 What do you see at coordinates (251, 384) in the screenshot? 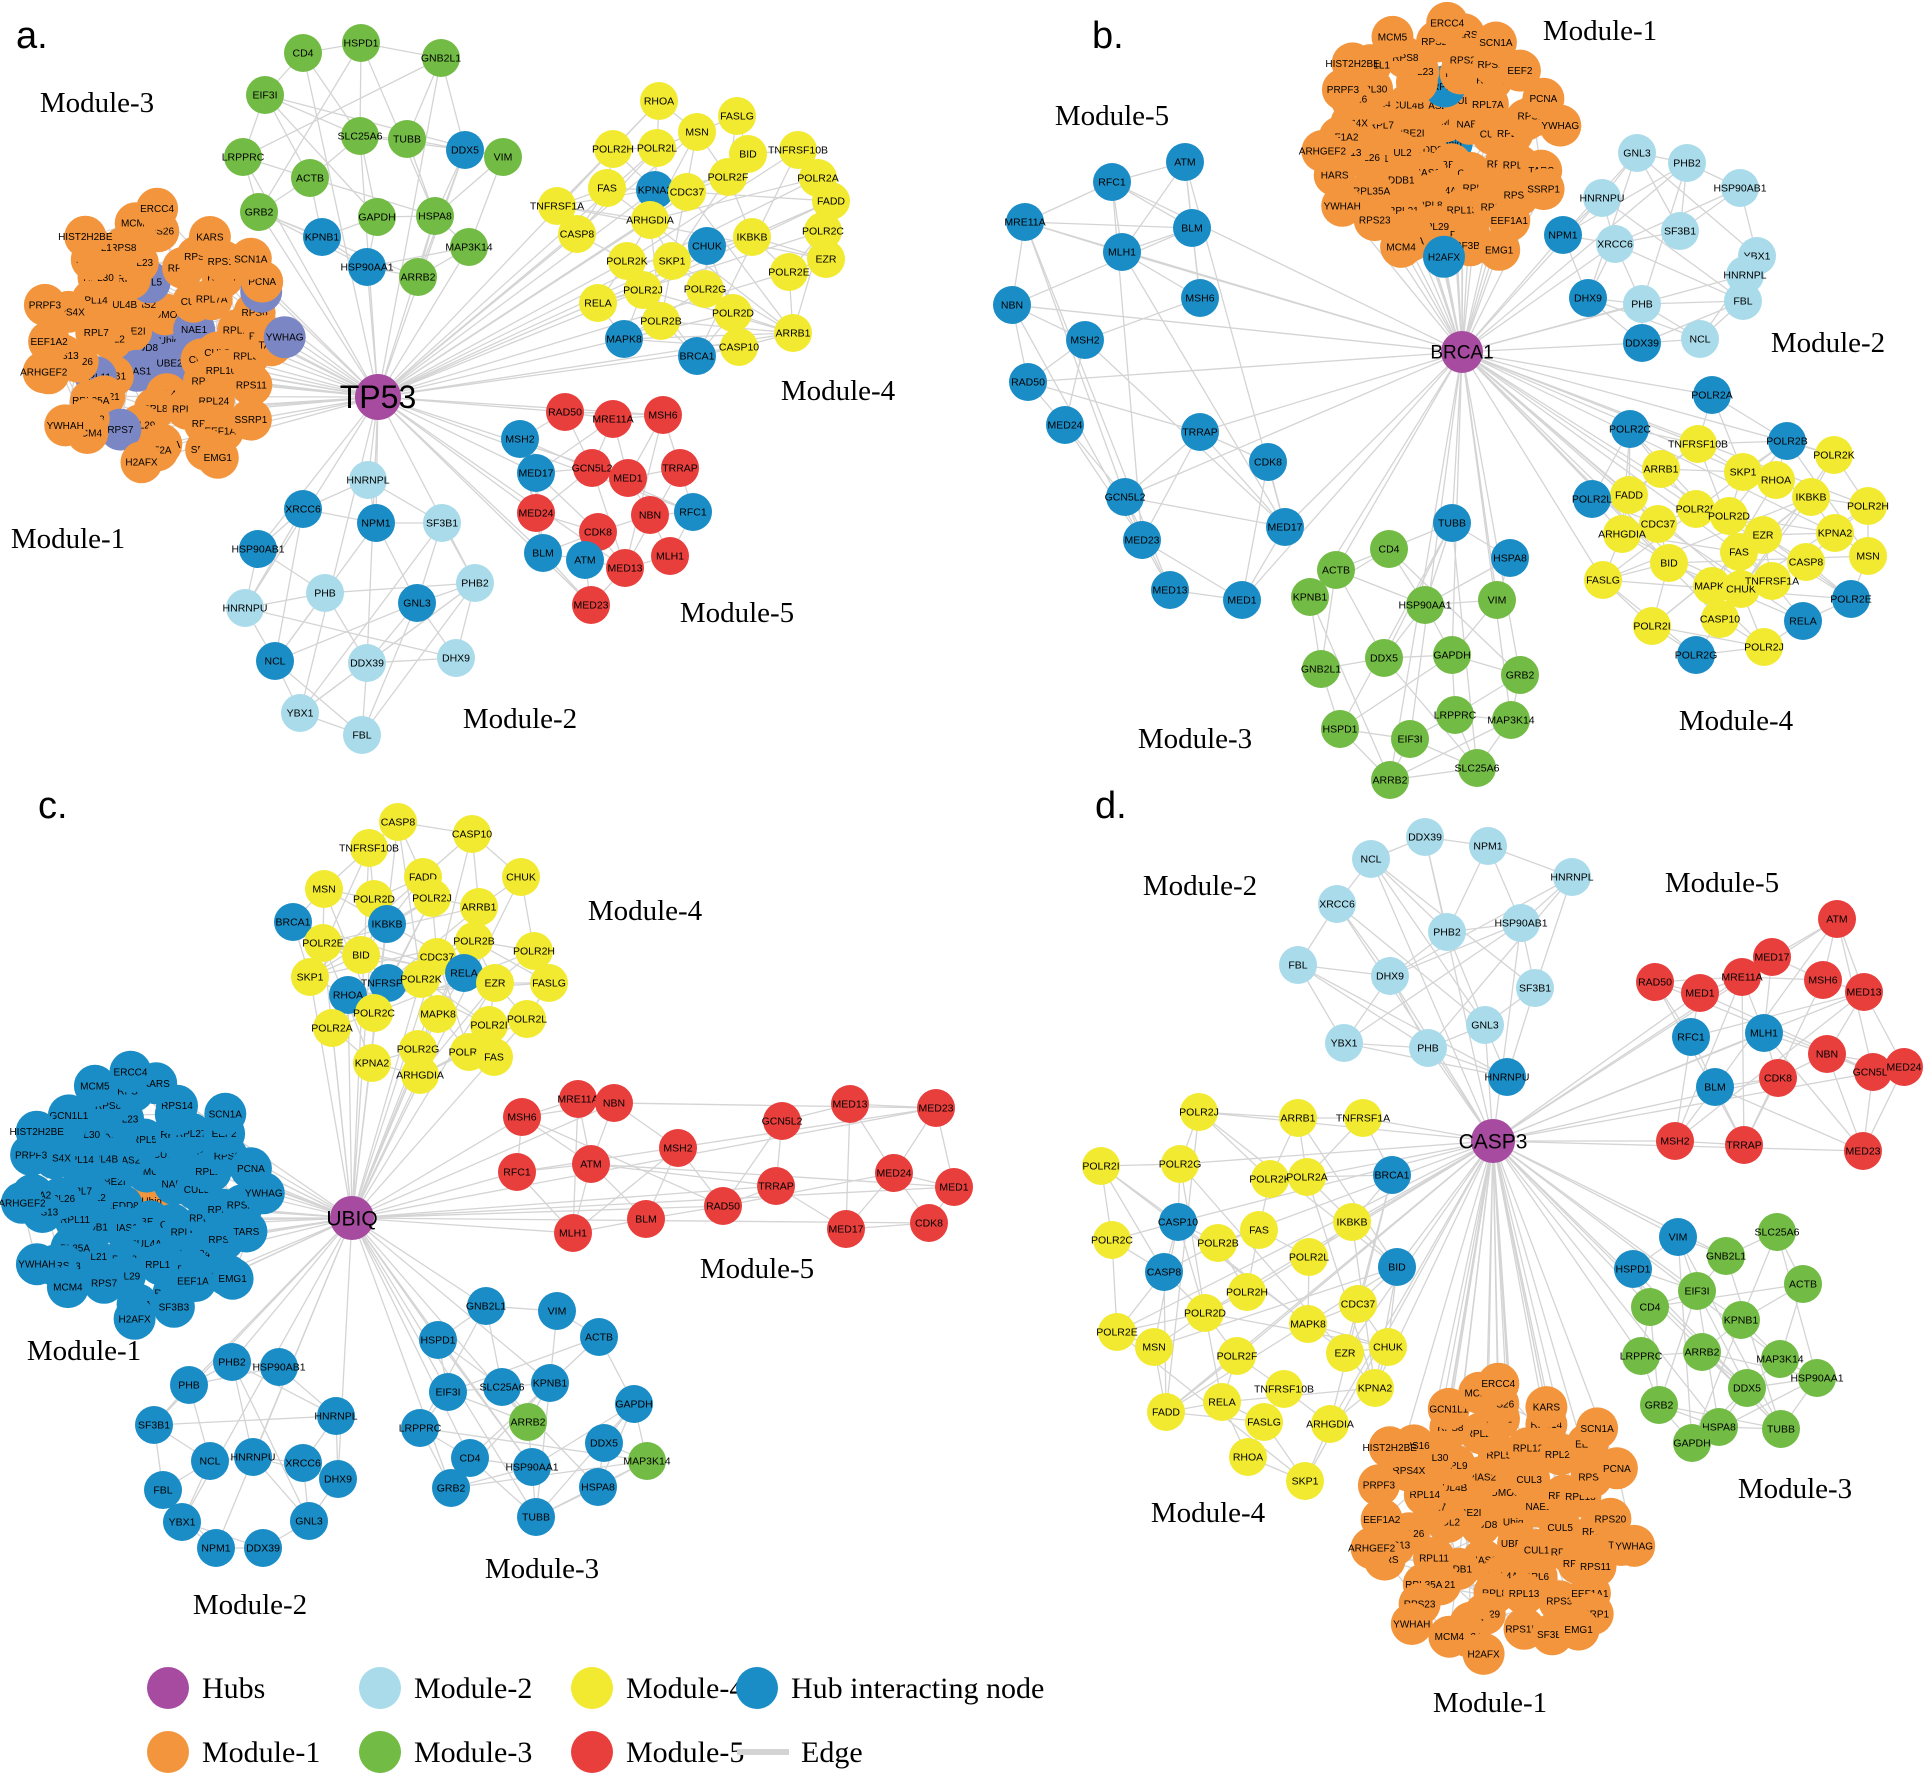
I see `node-RPS11: RPS11` at bounding box center [251, 384].